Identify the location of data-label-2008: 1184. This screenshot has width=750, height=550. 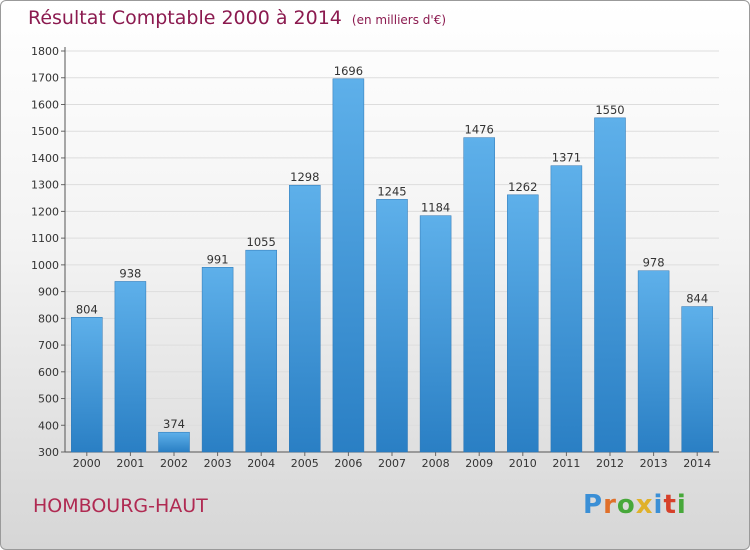
(435, 208).